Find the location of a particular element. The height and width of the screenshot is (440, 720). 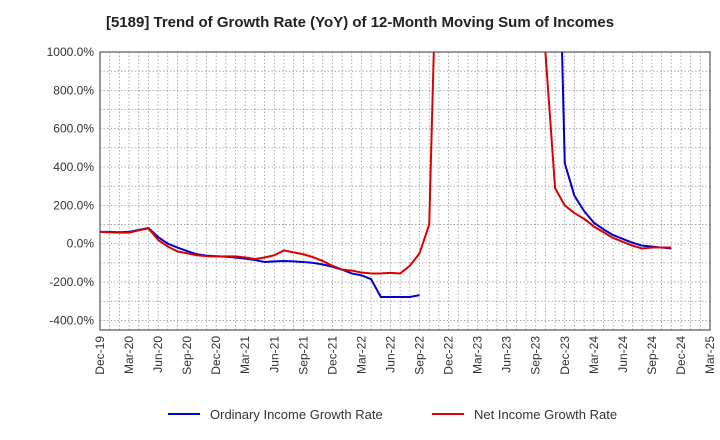

y-tick-label: -200.0% is located at coordinates (71, 282).